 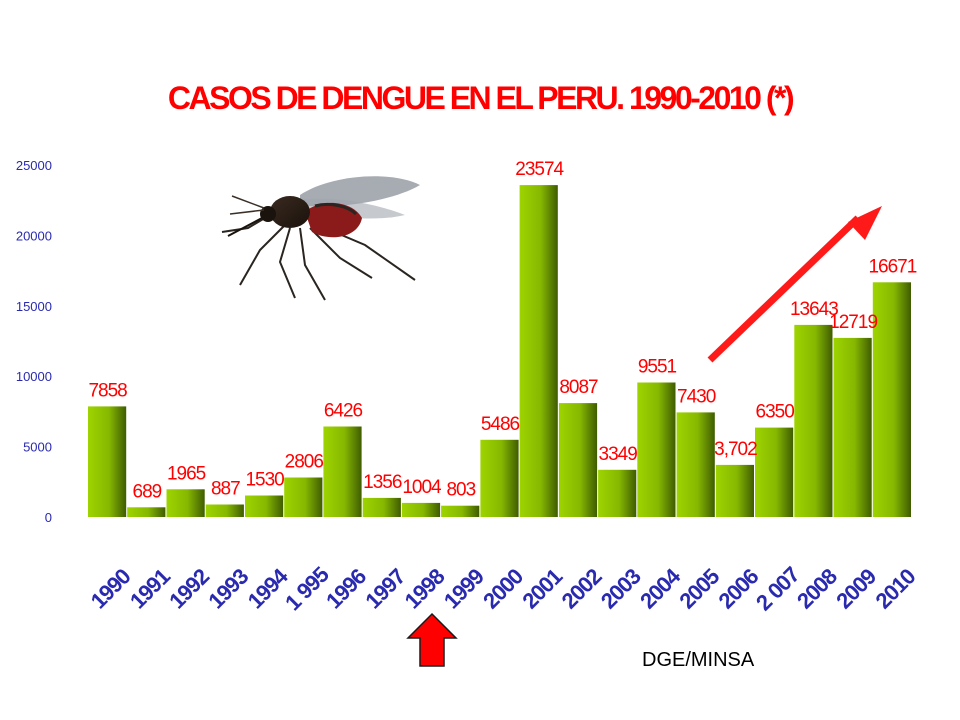 What do you see at coordinates (264, 506) in the screenshot?
I see `bar-1994` at bounding box center [264, 506].